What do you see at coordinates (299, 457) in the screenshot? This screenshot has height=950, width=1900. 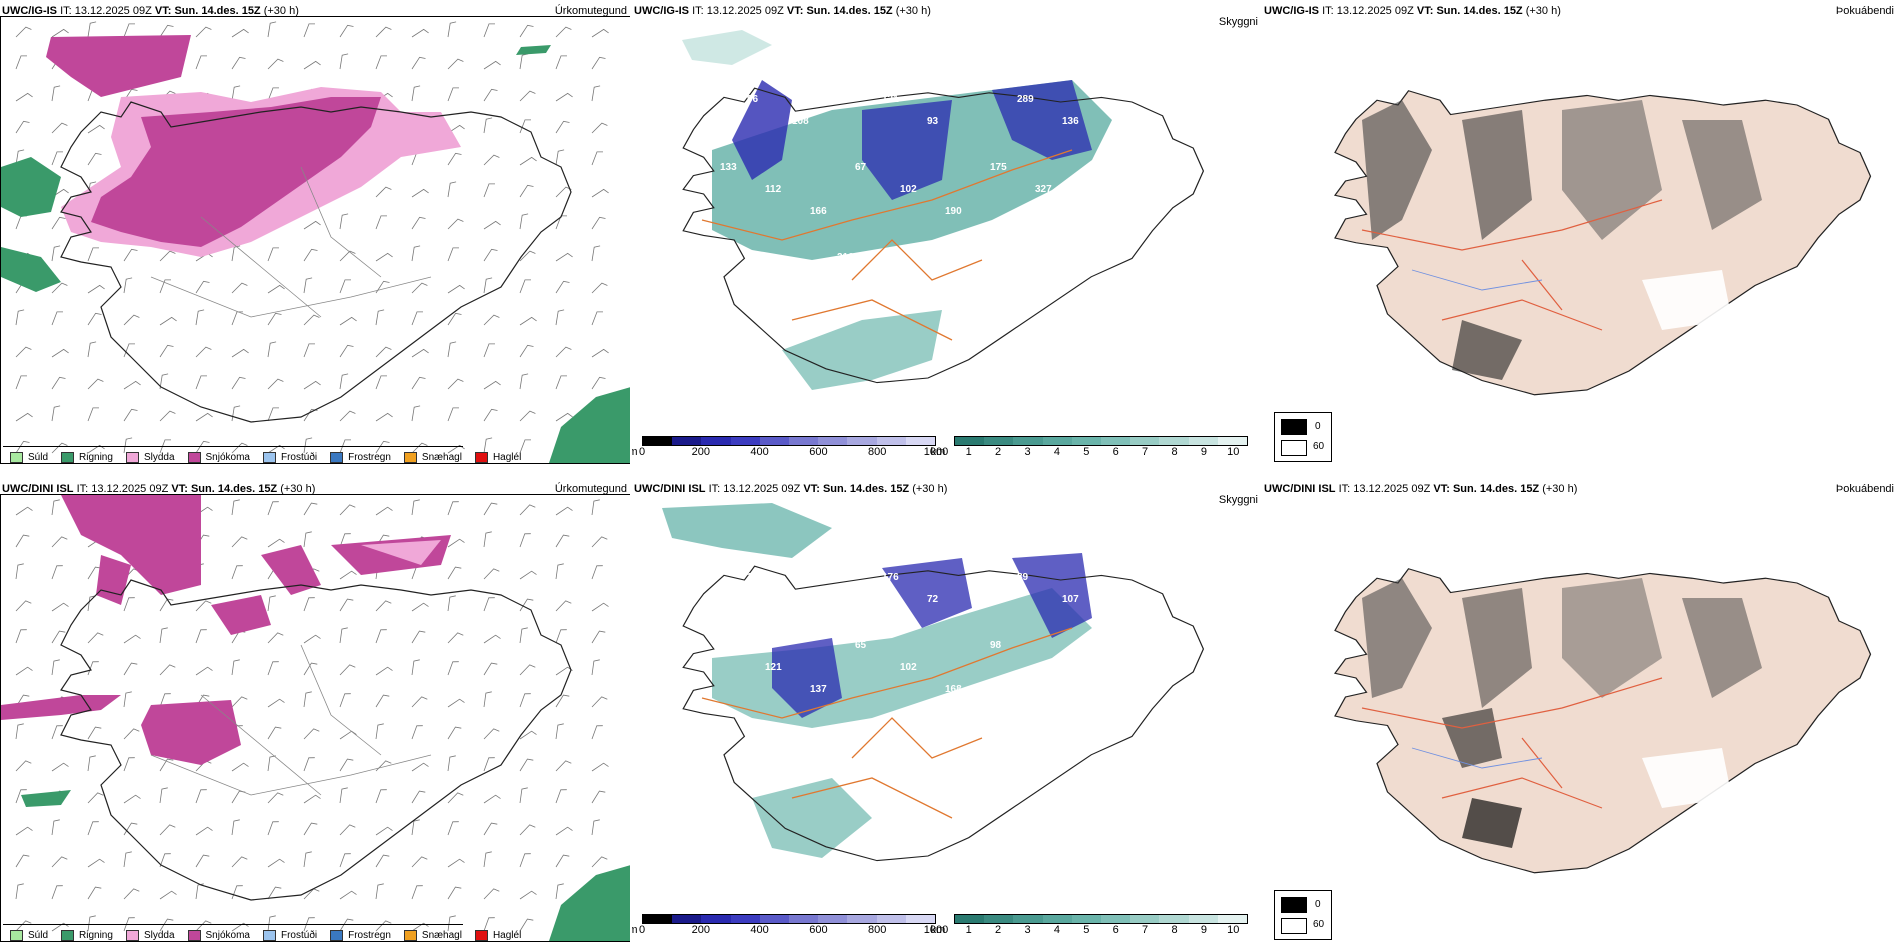 I see `legend-label: Frostúði` at bounding box center [299, 457].